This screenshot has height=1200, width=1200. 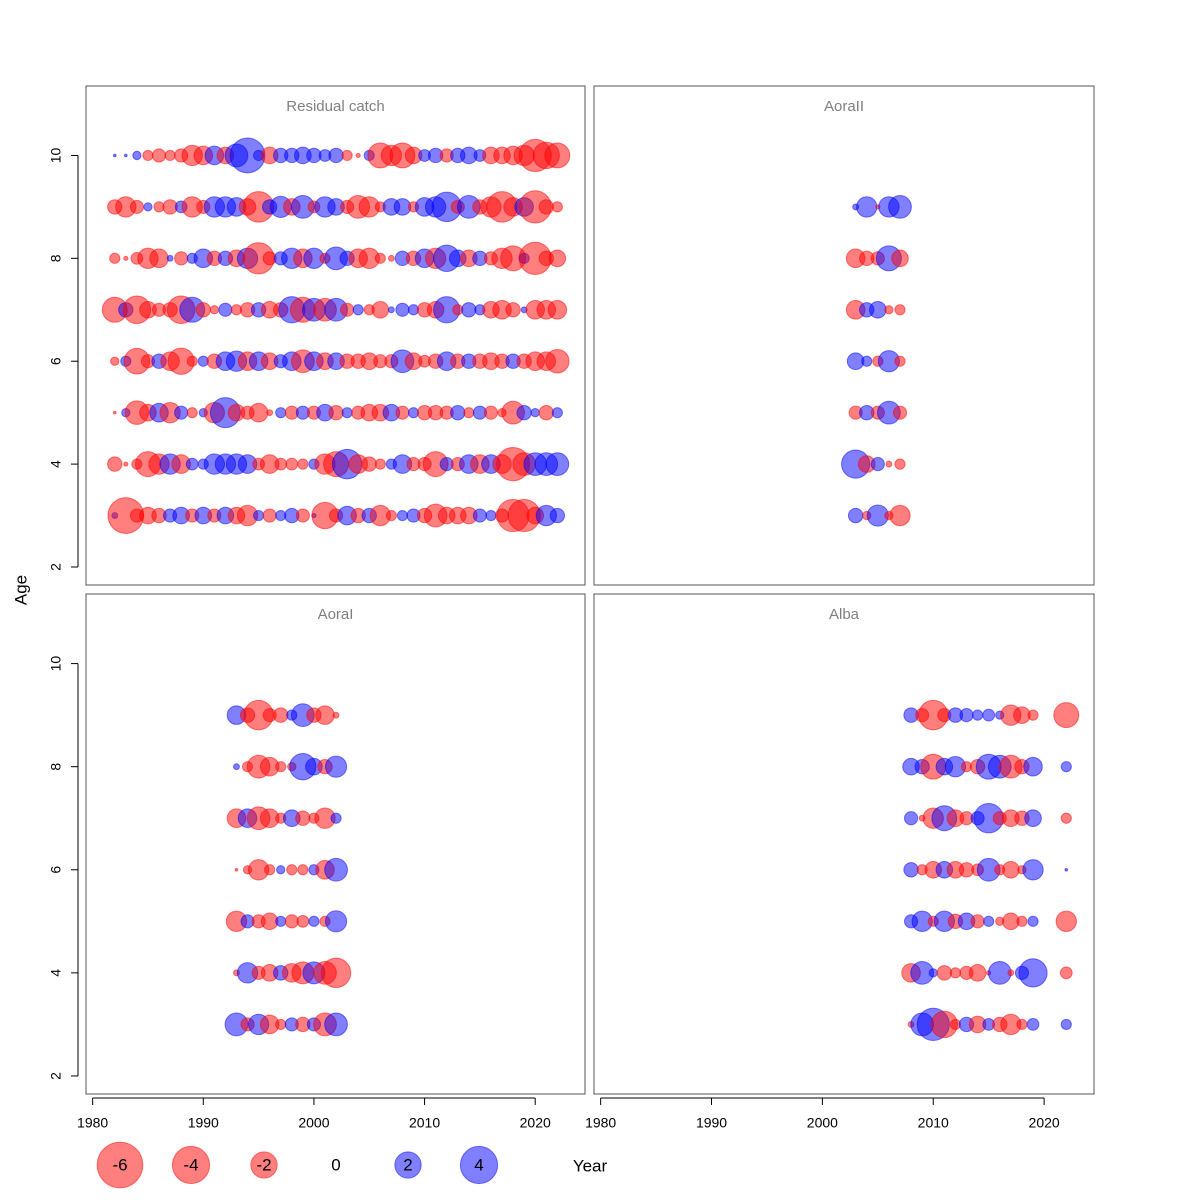 I want to click on legend-label: -4, so click(x=190, y=1164).